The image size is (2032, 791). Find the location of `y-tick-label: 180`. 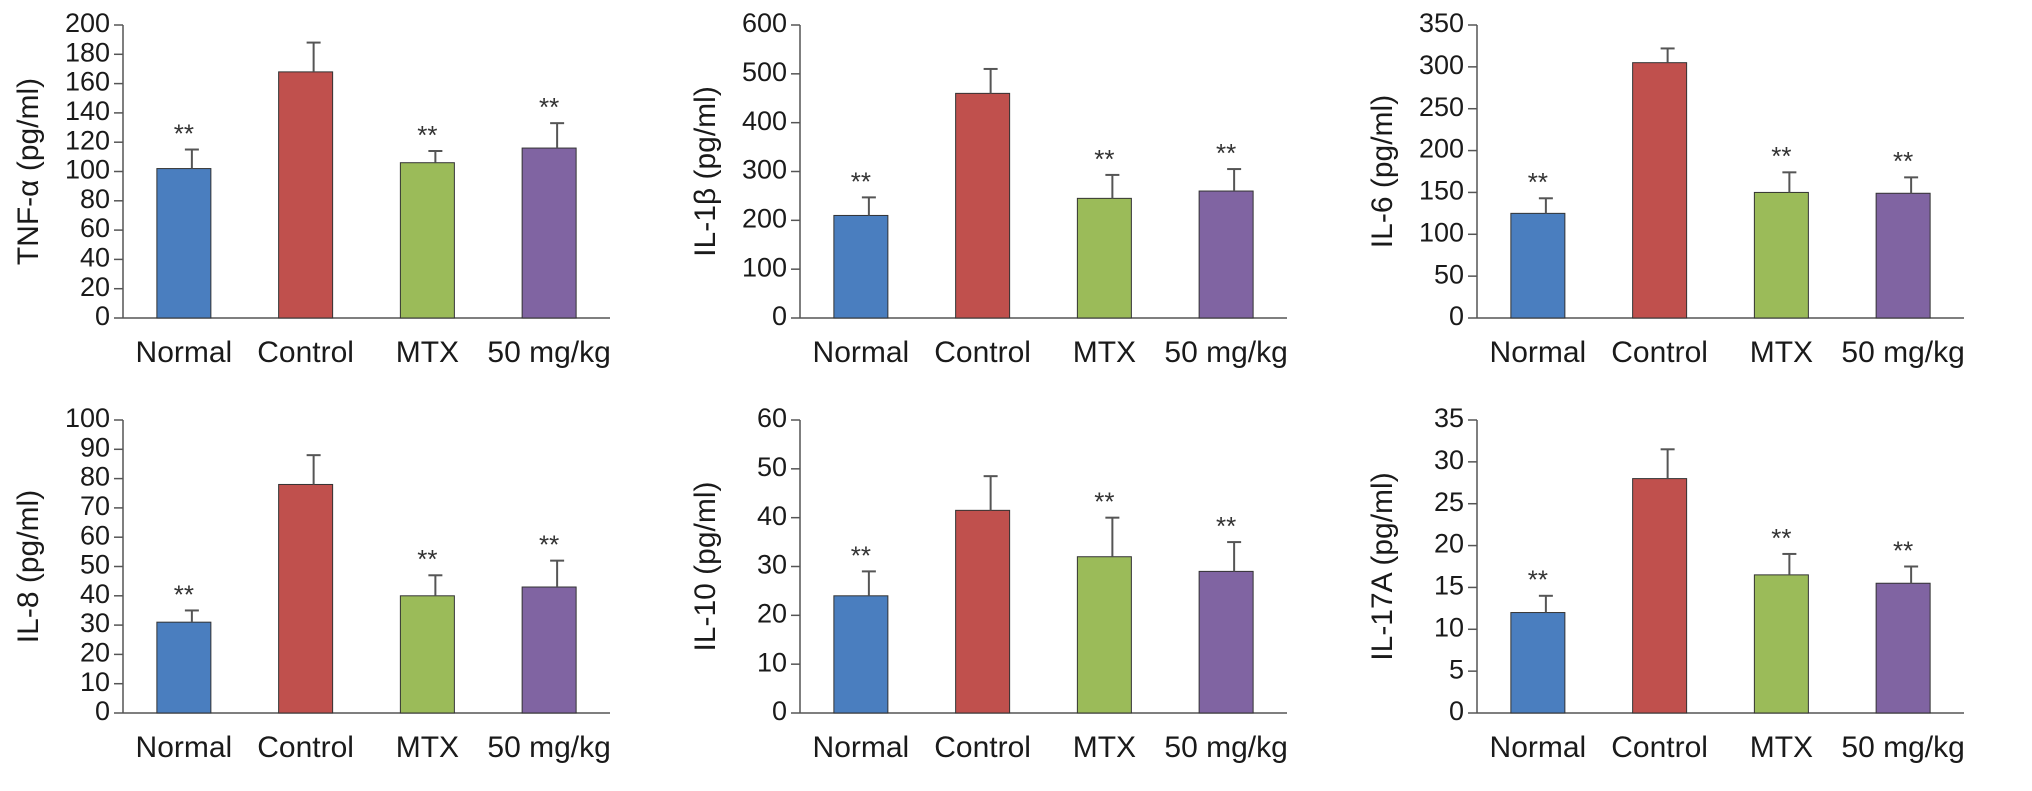

y-tick-label: 180 is located at coordinates (87, 52).